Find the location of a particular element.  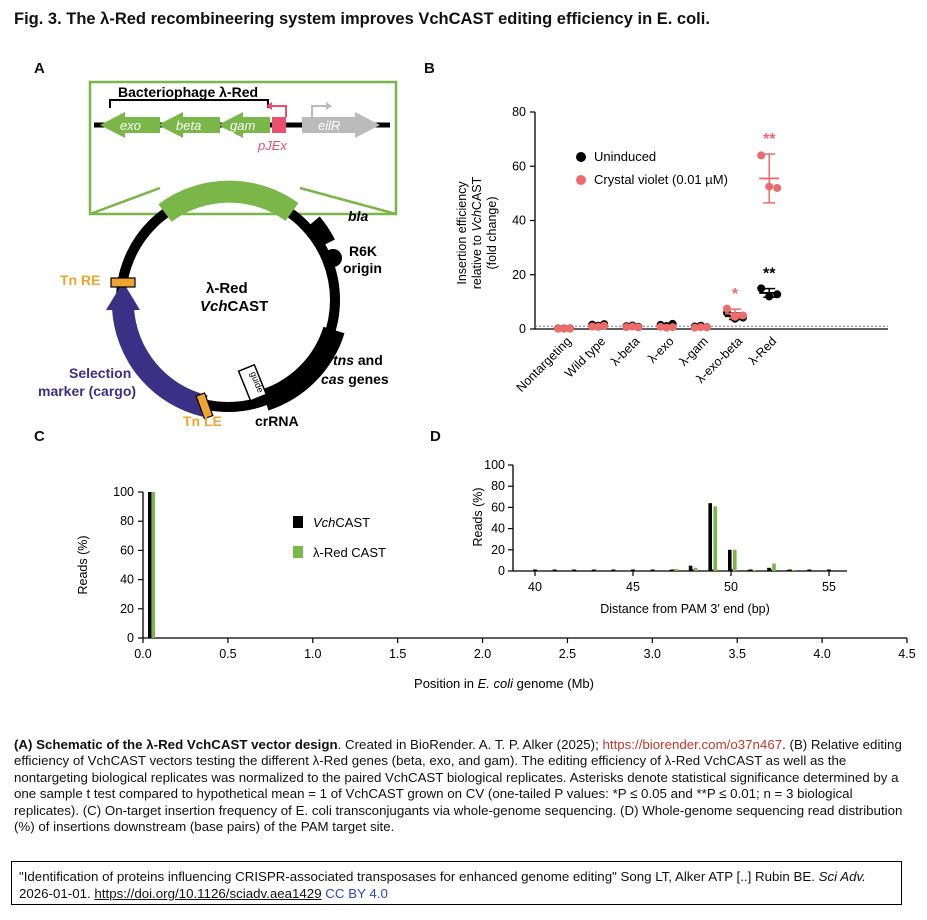

panel-c-letter: C is located at coordinates (39, 436).